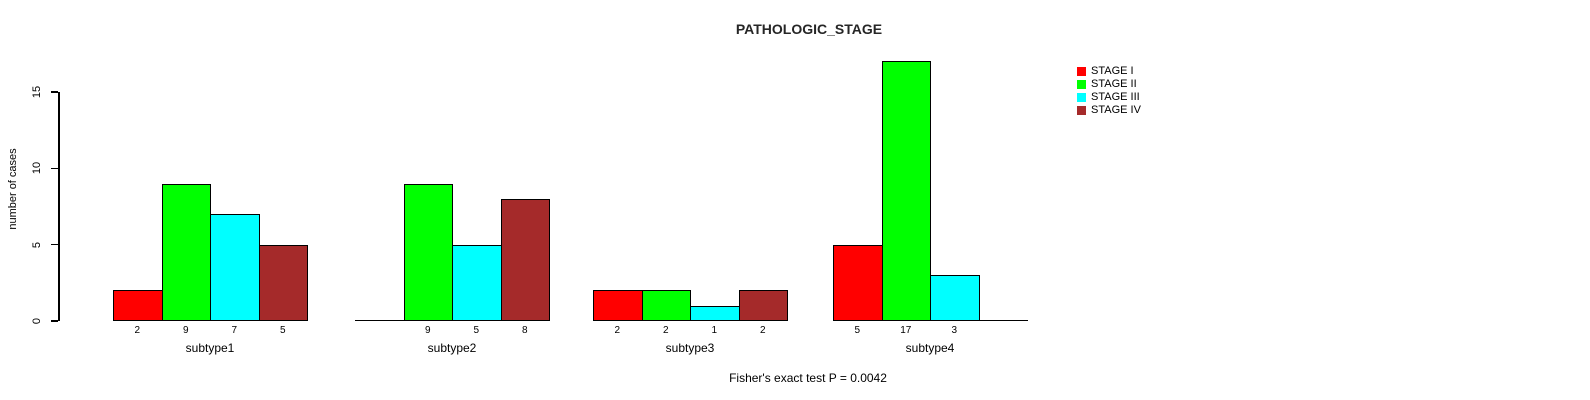 This screenshot has width=1590, height=400. Describe the element at coordinates (13, 189) in the screenshot. I see `y-axis-title: number of cases` at that location.